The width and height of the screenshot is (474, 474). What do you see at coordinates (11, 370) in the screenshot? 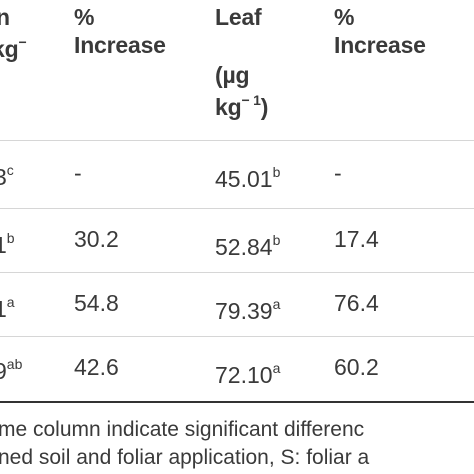
I see `row4-col1: 9ab` at bounding box center [11, 370].